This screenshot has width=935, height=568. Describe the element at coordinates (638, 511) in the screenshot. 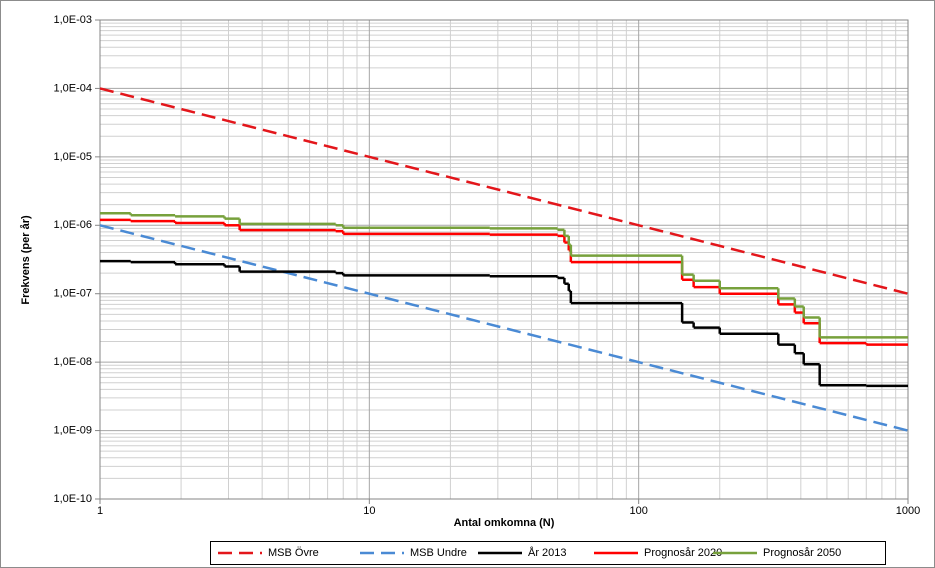

I see `x-tick-label: 100` at that location.